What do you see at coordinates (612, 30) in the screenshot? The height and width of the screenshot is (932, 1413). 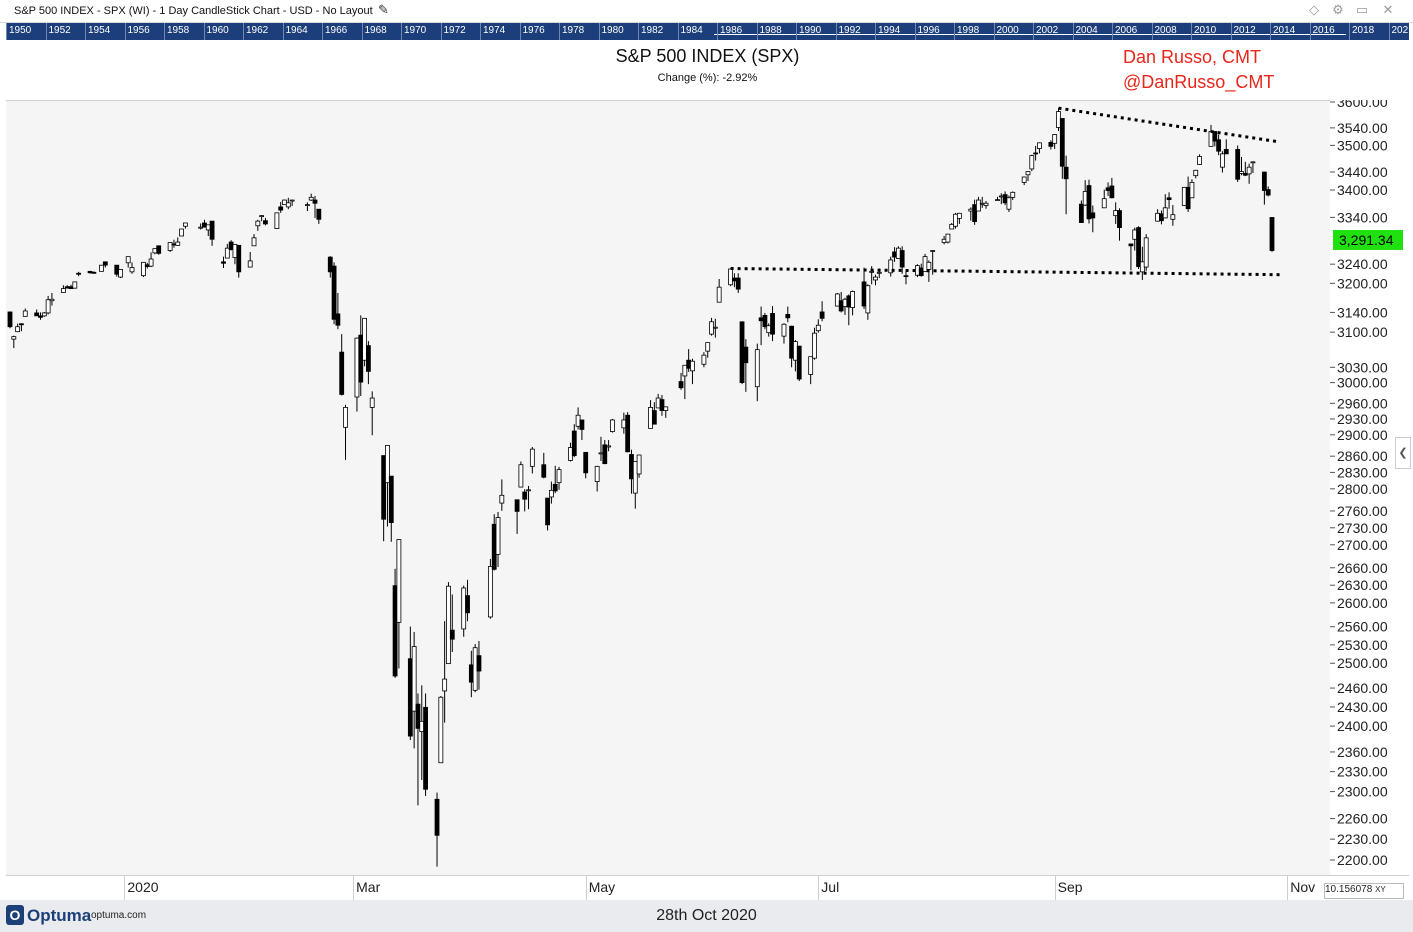 I see `timeline-year: 1980` at bounding box center [612, 30].